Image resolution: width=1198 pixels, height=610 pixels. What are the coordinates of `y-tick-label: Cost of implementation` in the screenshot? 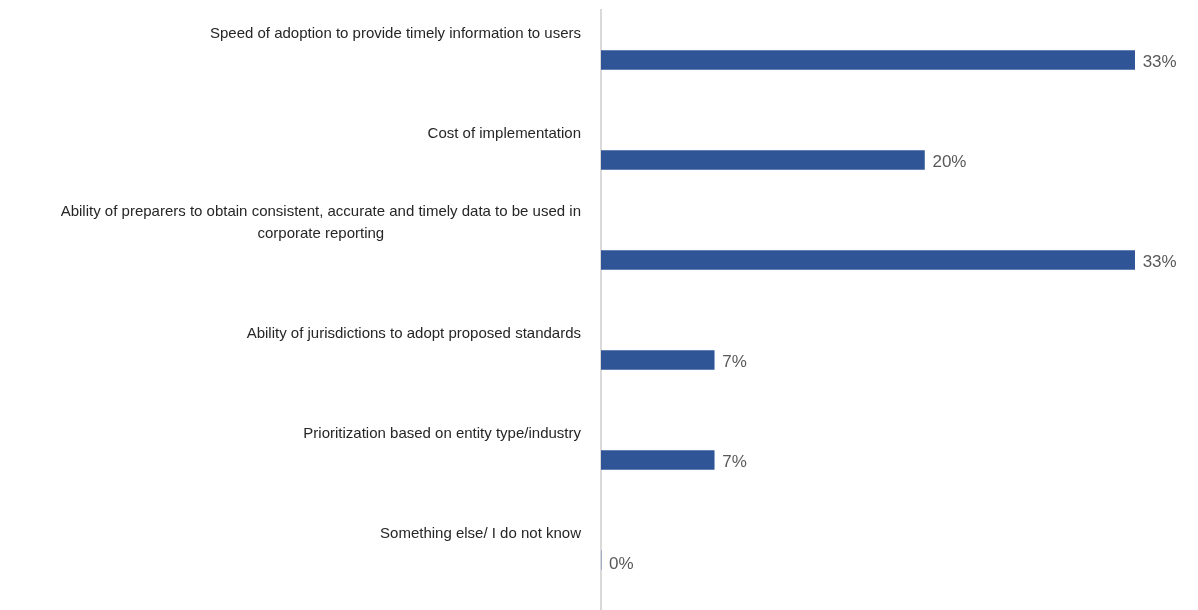 It's located at (504, 133).